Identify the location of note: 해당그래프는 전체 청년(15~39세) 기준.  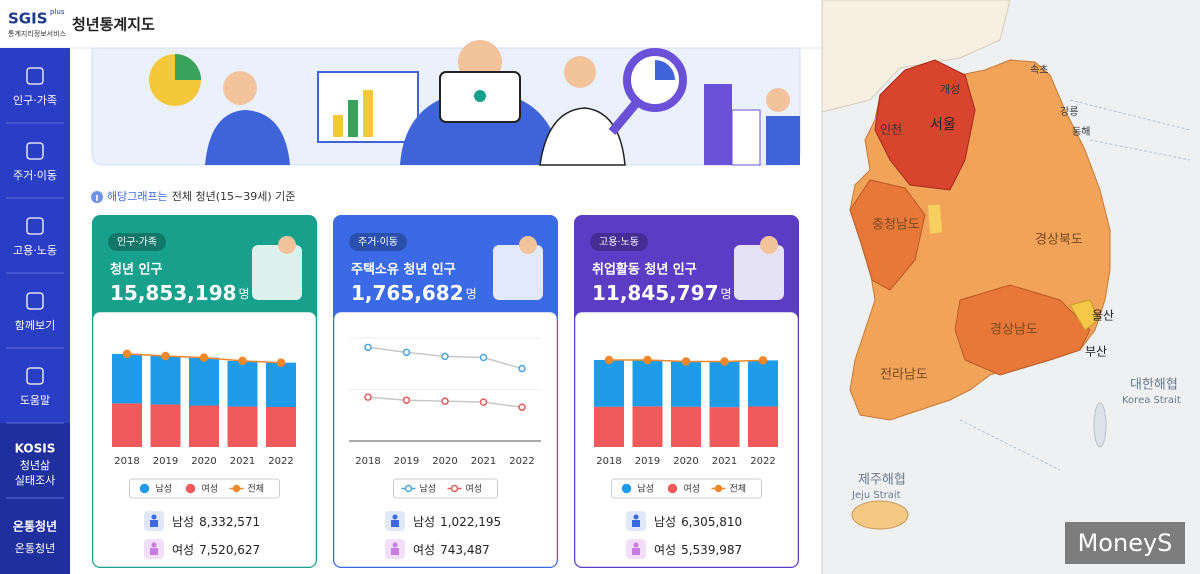
(201, 196).